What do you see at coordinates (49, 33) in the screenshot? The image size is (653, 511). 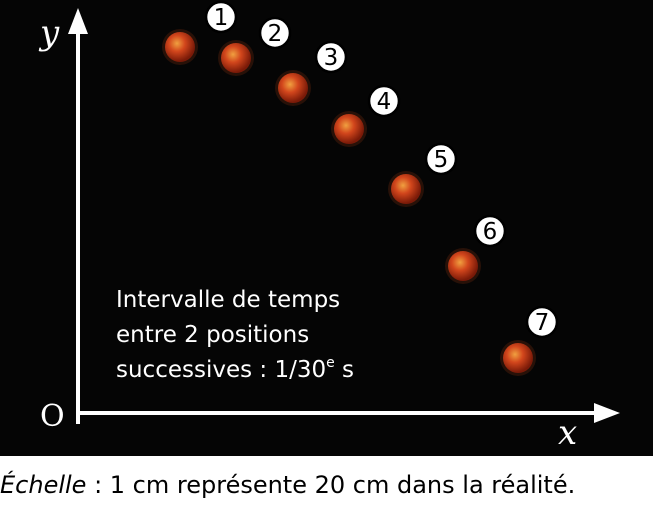 I see `y-axis-label: y` at bounding box center [49, 33].